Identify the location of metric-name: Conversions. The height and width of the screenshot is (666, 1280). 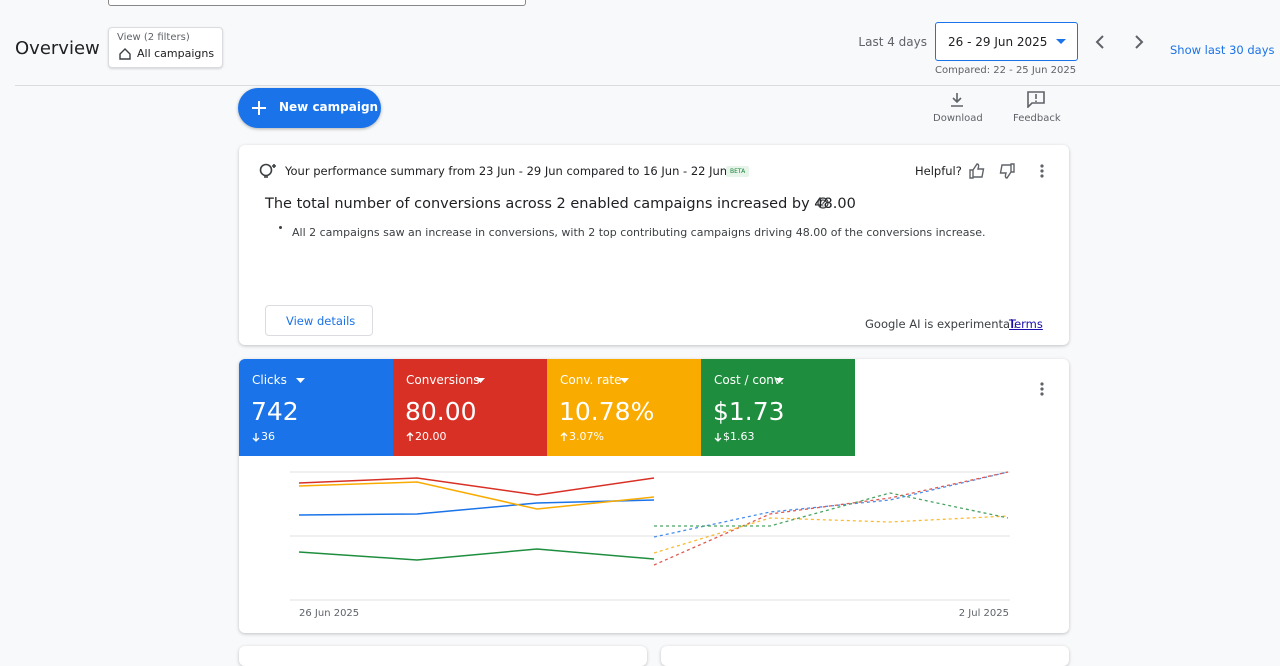
(443, 380).